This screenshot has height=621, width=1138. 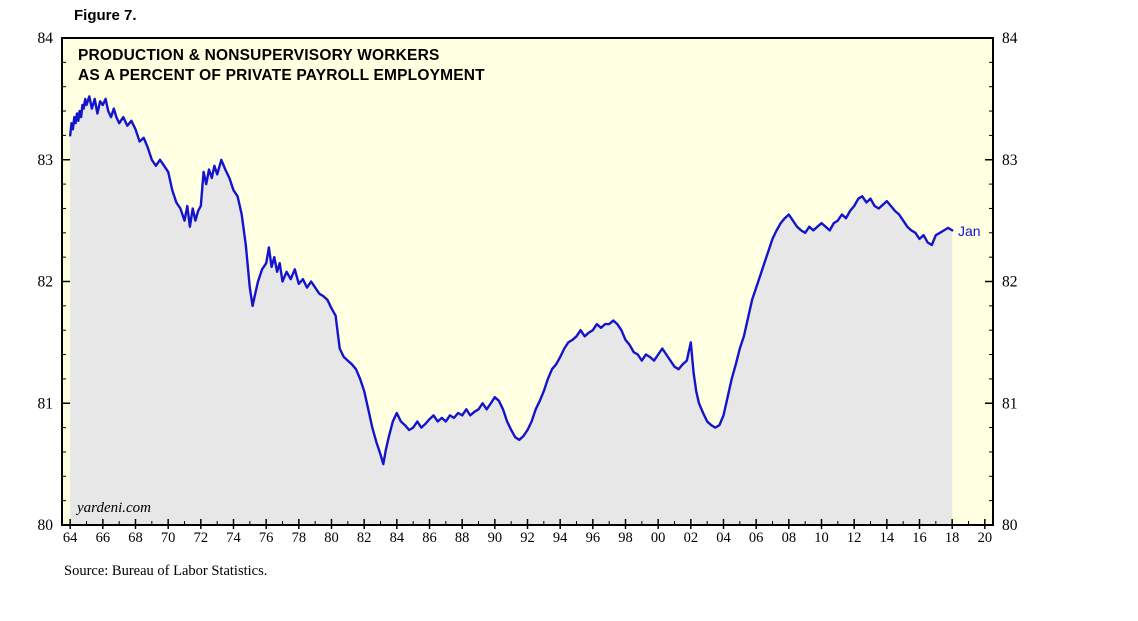 I want to click on figure-label: Figure 7., so click(x=105, y=15).